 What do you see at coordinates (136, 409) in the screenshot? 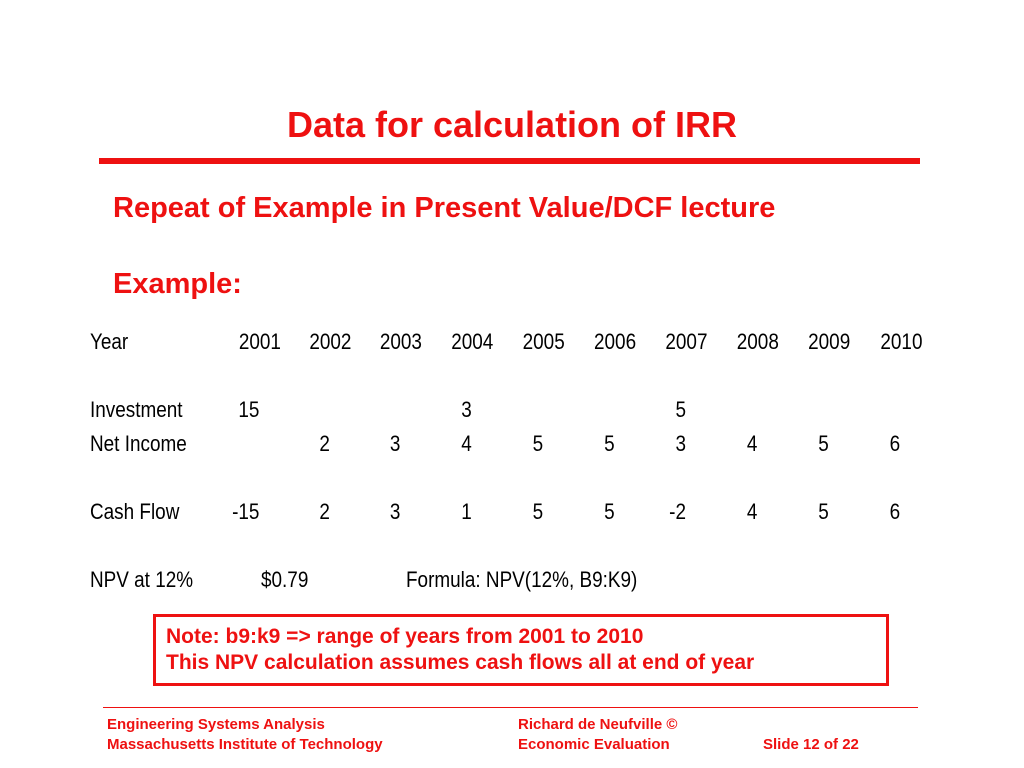
I see `investment-row-label: Investment` at bounding box center [136, 409].